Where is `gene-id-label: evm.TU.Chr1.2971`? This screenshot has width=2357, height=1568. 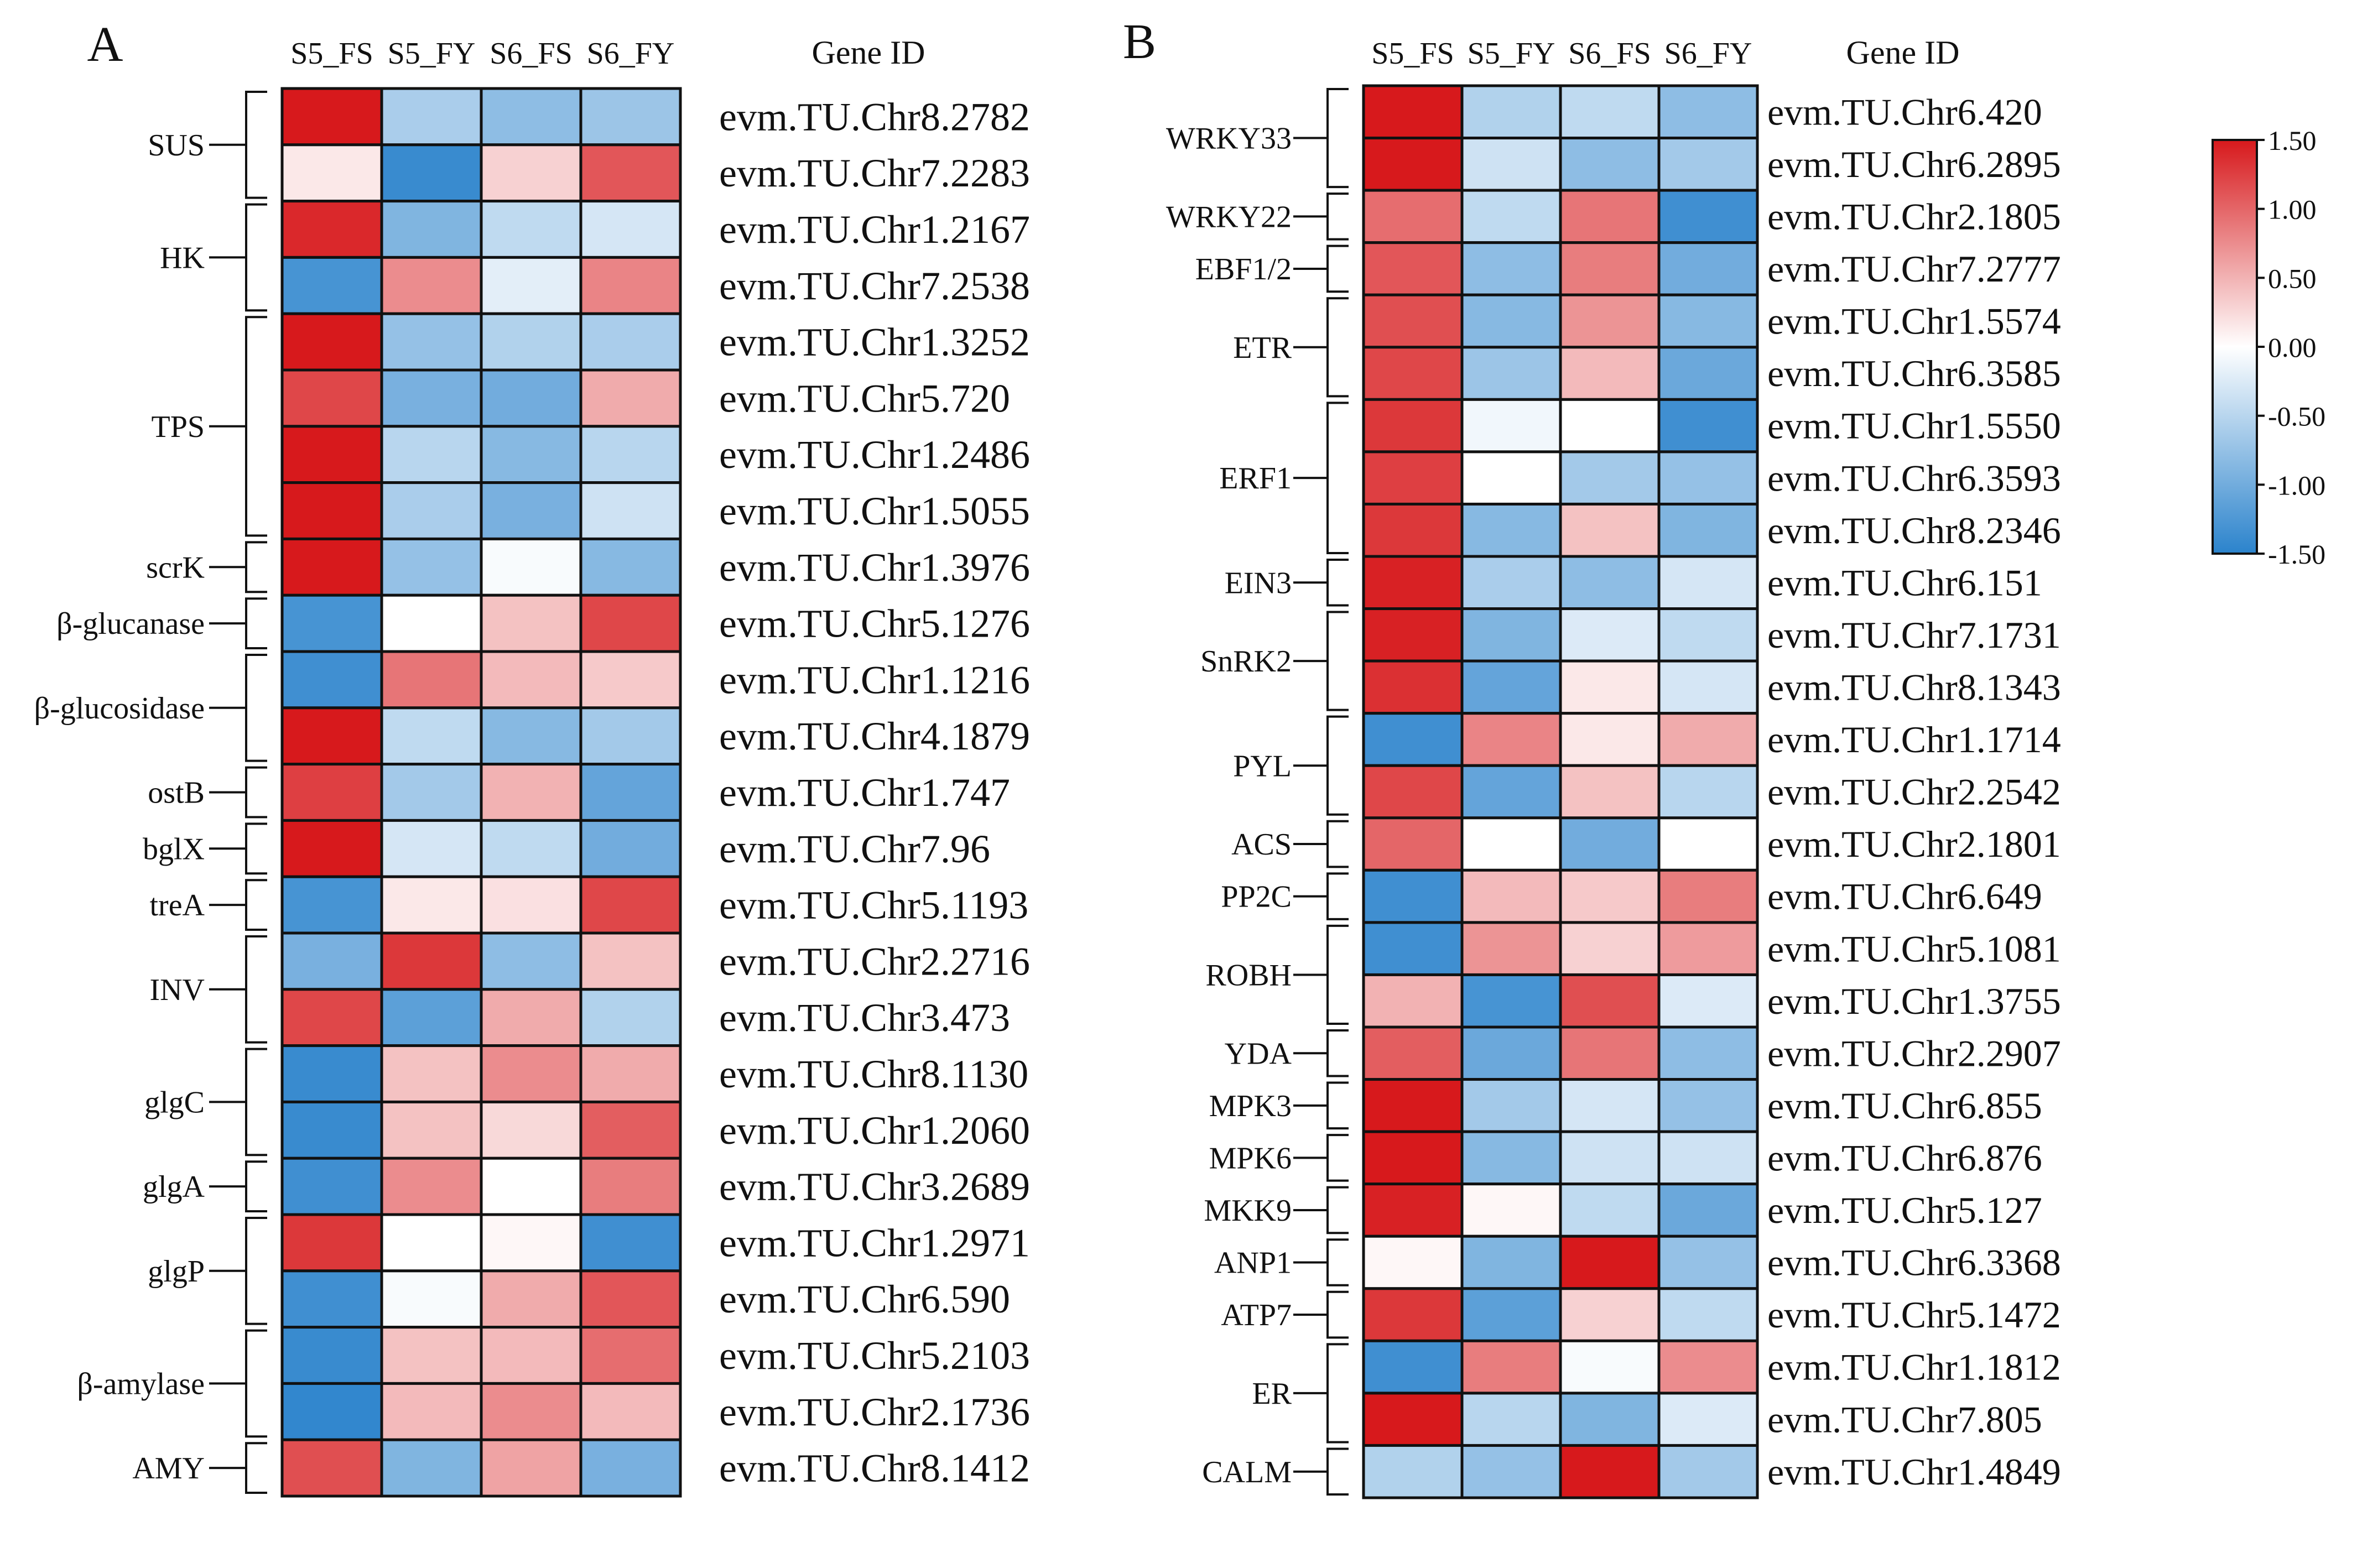 gene-id-label: evm.TU.Chr1.2971 is located at coordinates (874, 1243).